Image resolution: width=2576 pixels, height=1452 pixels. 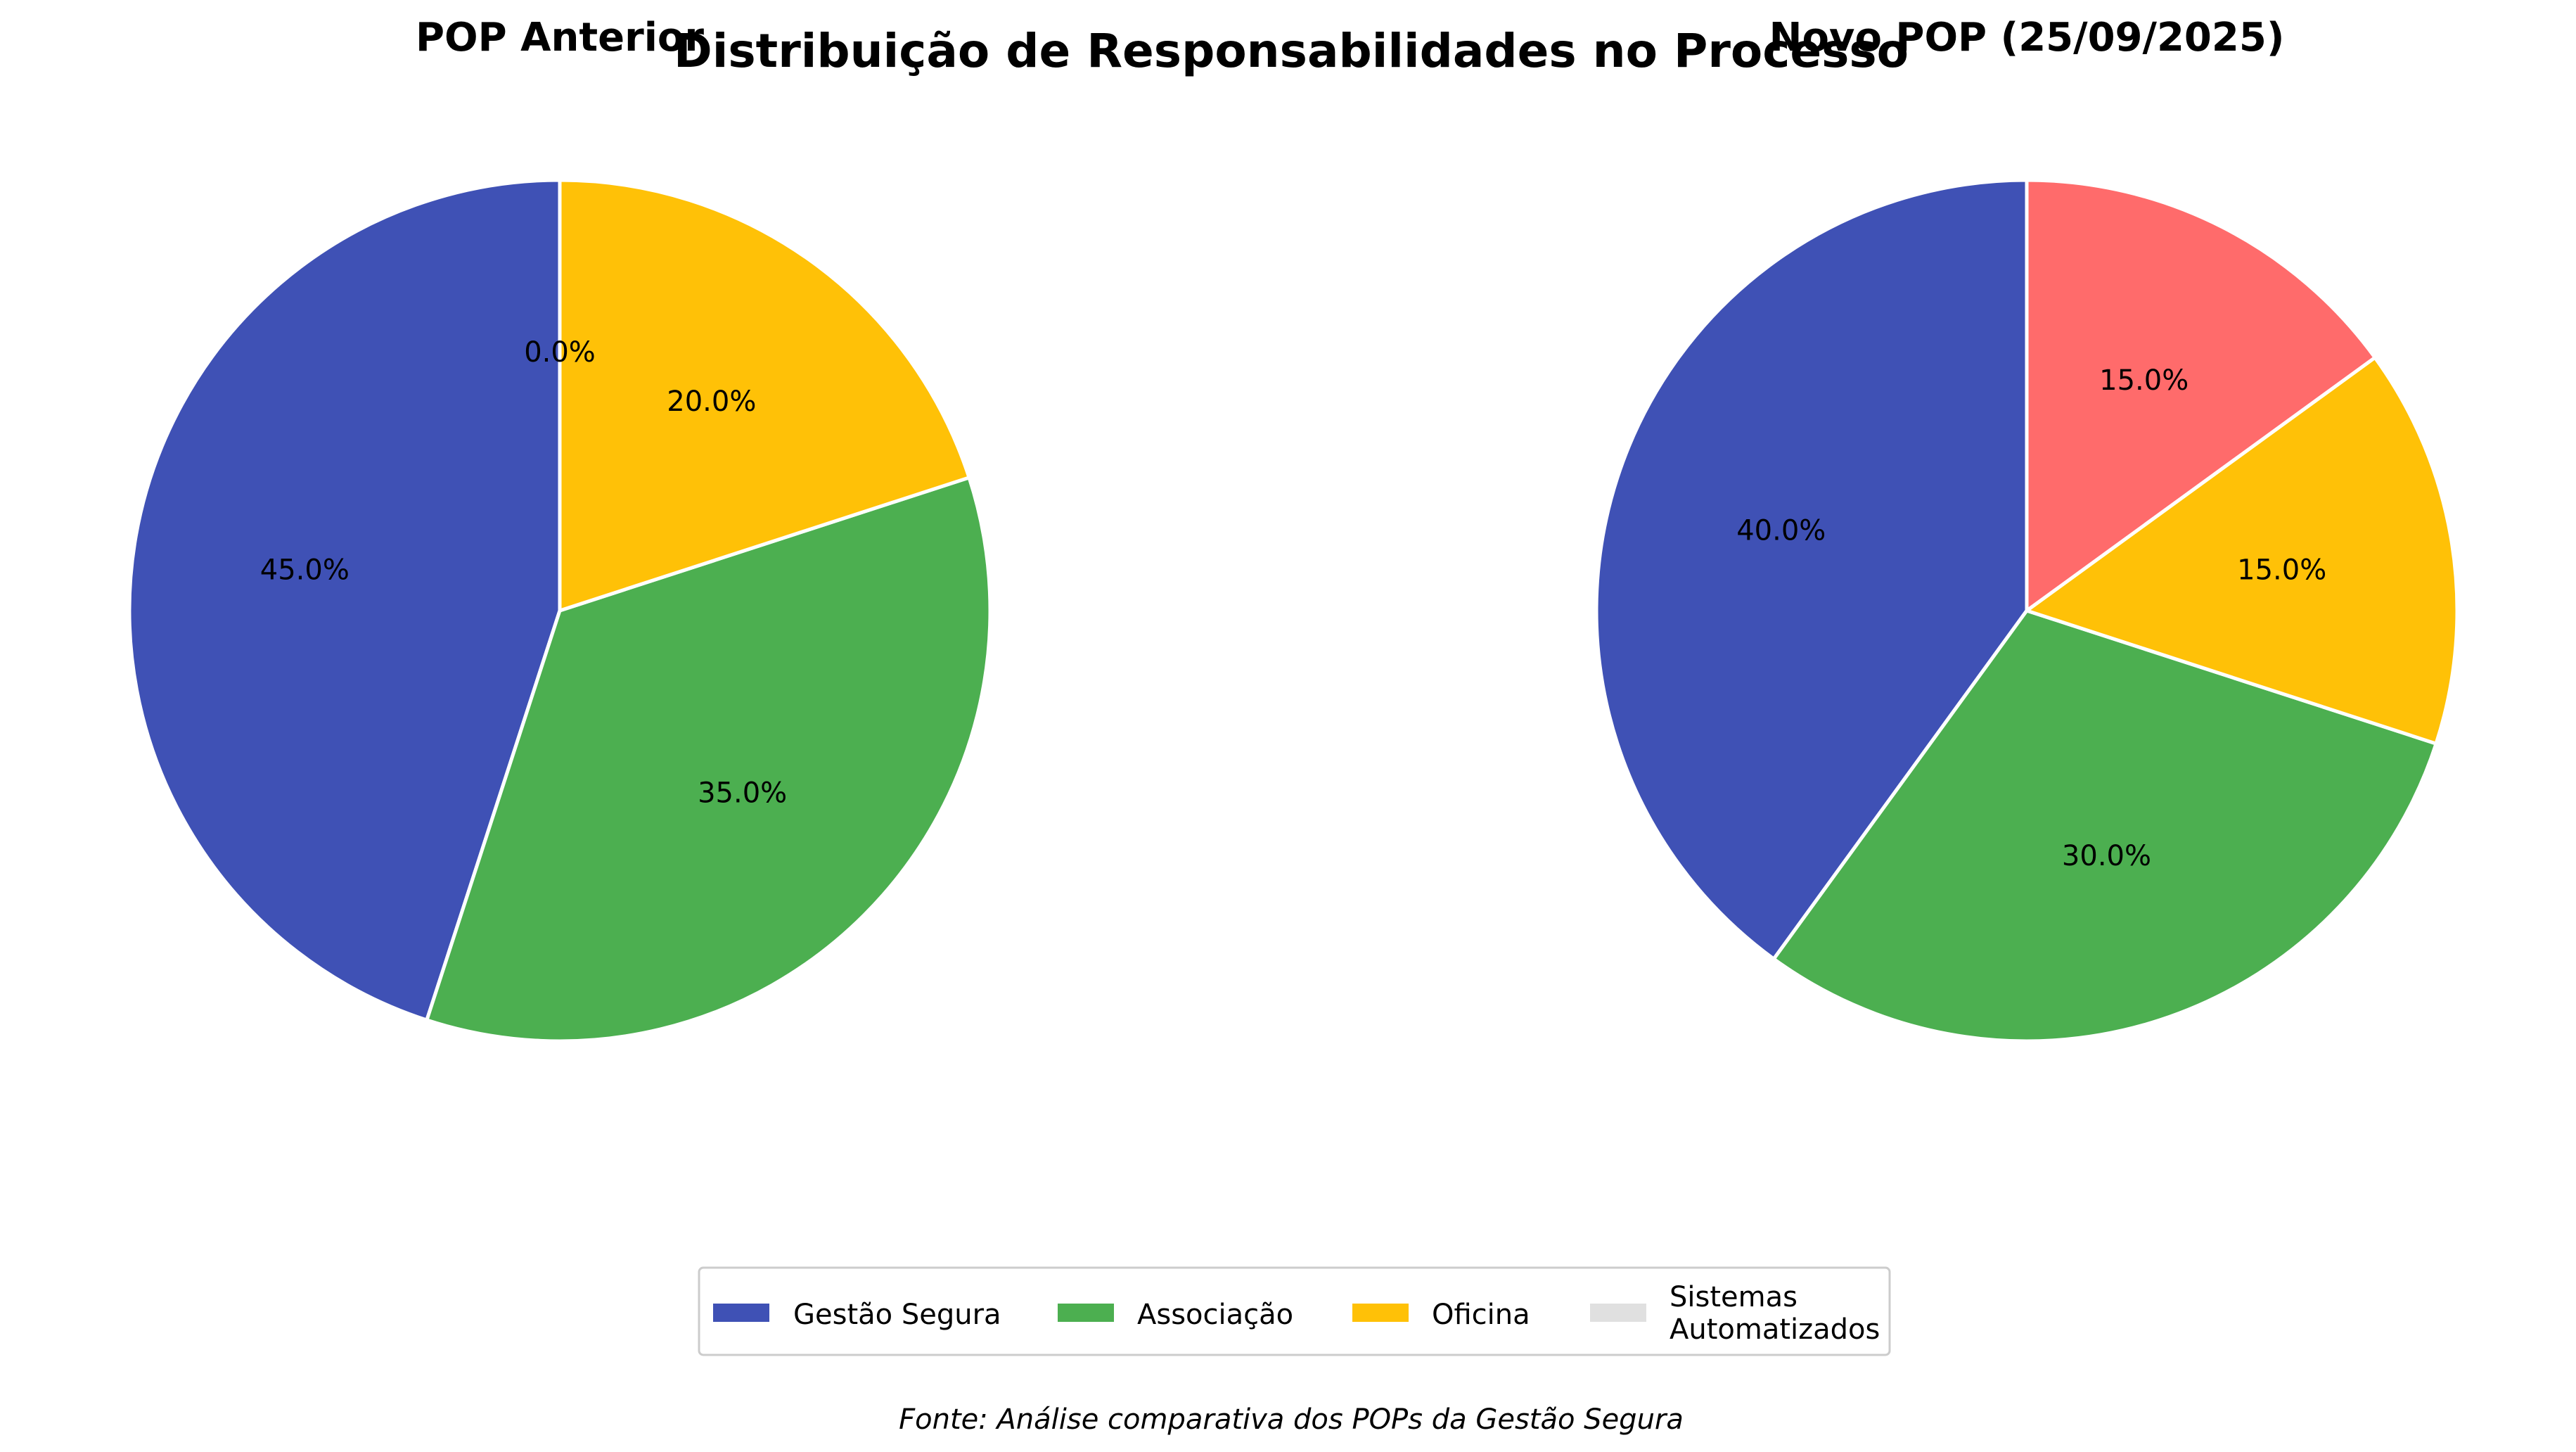 I want to click on legend-swatch-gestao-segura, so click(x=741, y=1313).